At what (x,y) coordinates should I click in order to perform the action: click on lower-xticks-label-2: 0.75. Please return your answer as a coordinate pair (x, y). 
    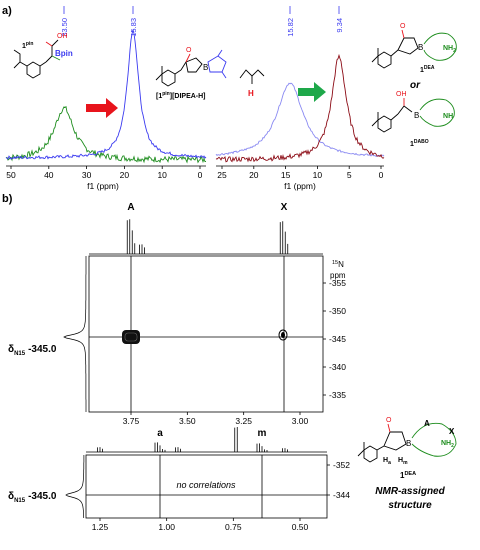
    Looking at the image, I should click on (233, 527).